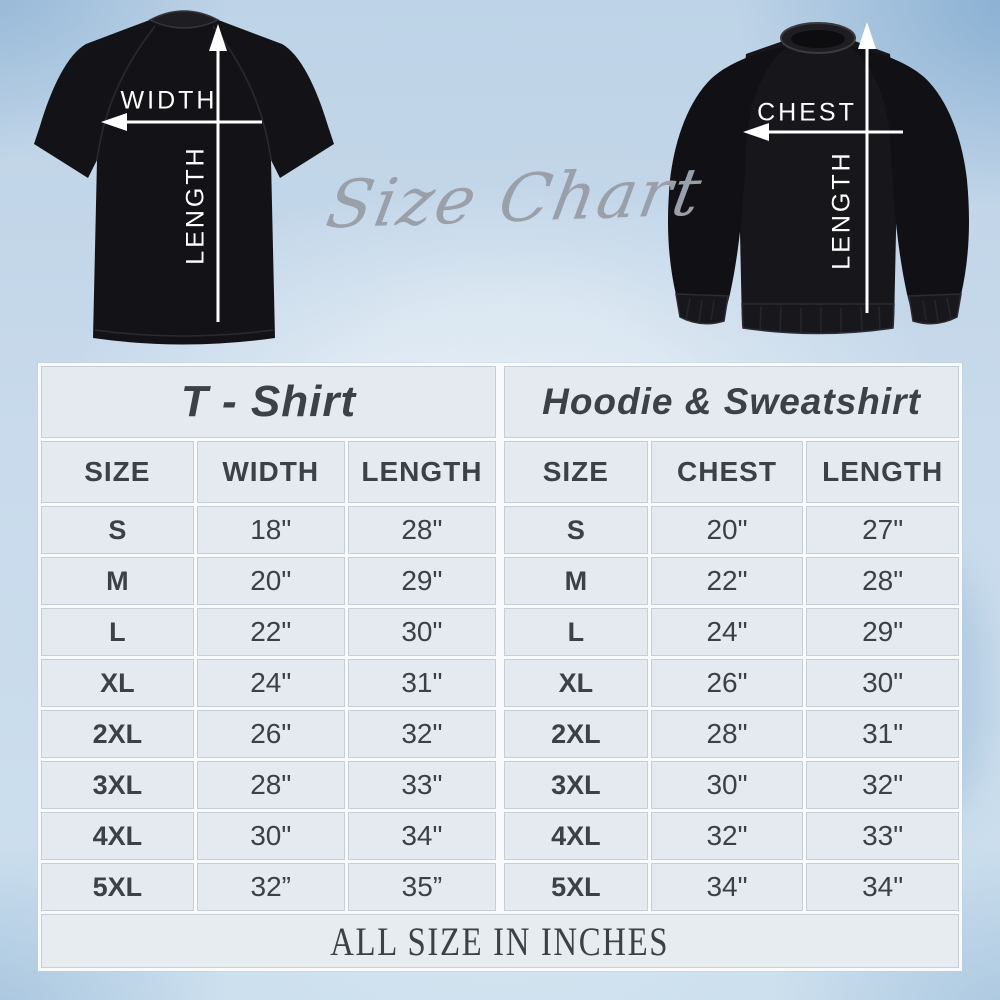 The height and width of the screenshot is (1000, 1000). I want to click on table-row: 2XL 28" 31", so click(731, 734).